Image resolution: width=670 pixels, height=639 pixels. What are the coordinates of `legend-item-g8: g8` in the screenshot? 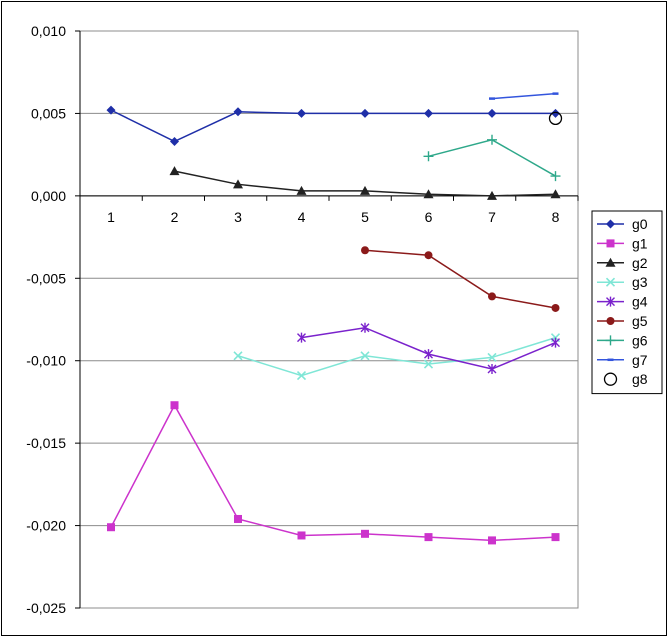 It's located at (625, 379).